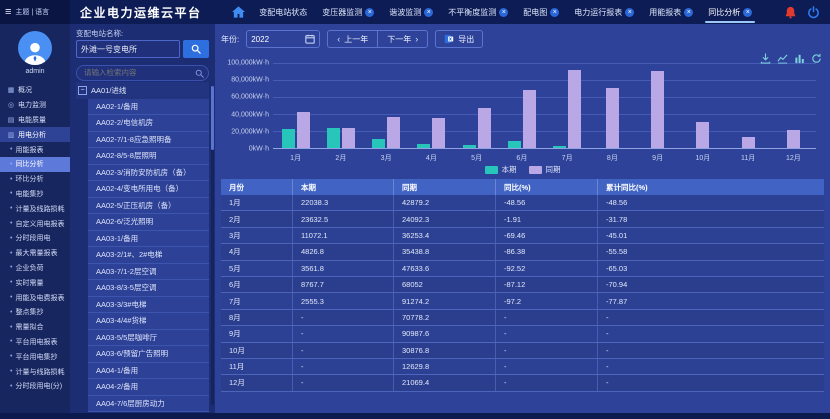 The image size is (830, 419). I want to click on tree-leaf-node: AA02-4/变电所用电（备）, so click(148, 189).